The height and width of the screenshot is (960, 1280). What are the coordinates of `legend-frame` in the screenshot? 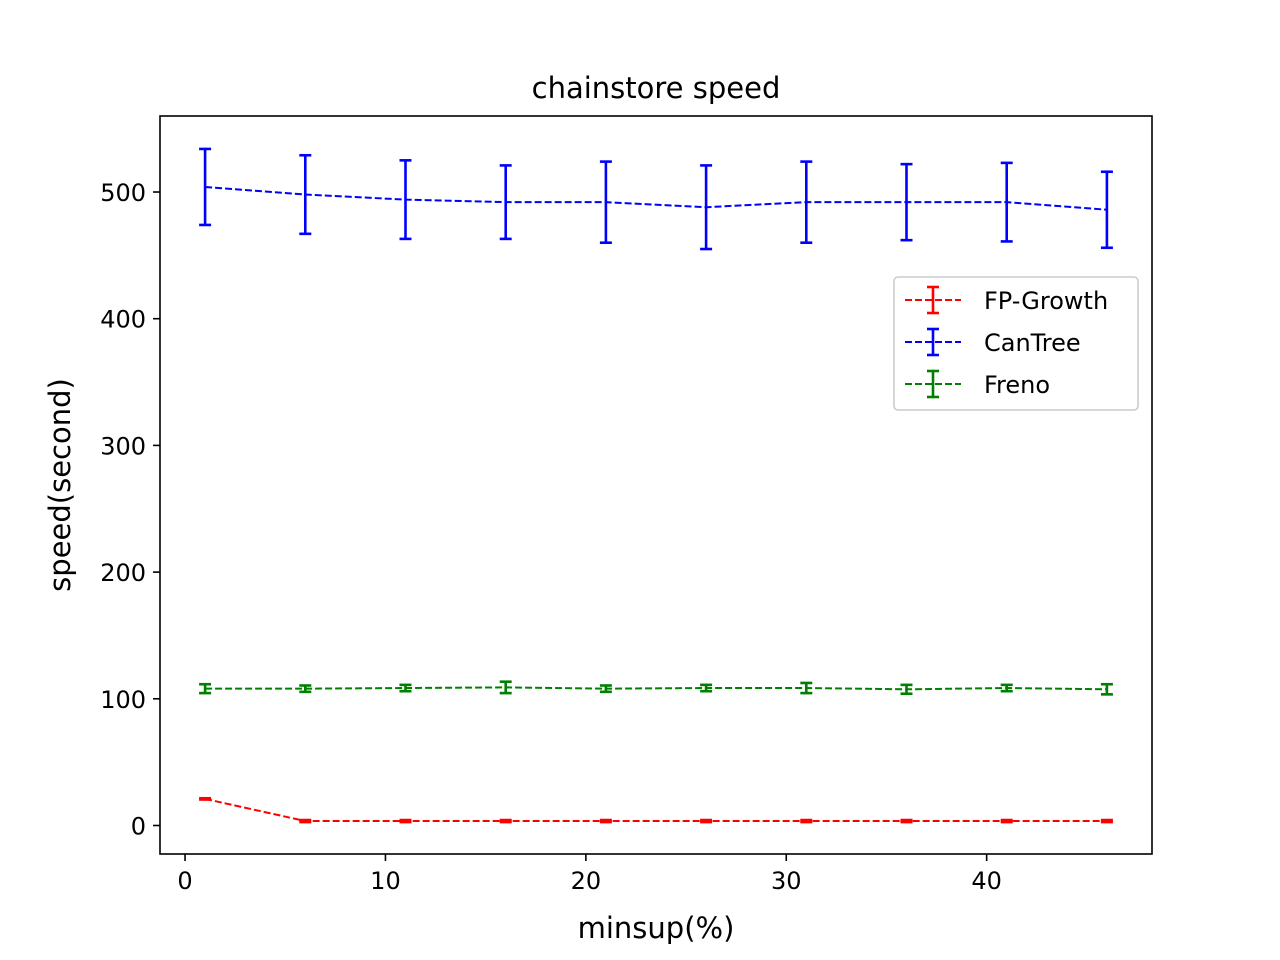 It's located at (1016, 343).